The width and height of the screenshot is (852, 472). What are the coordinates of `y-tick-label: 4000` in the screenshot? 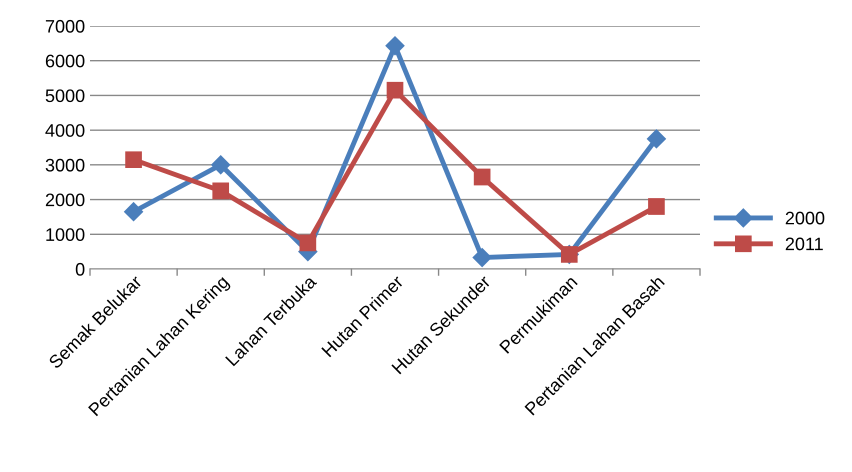 It's located at (64, 130).